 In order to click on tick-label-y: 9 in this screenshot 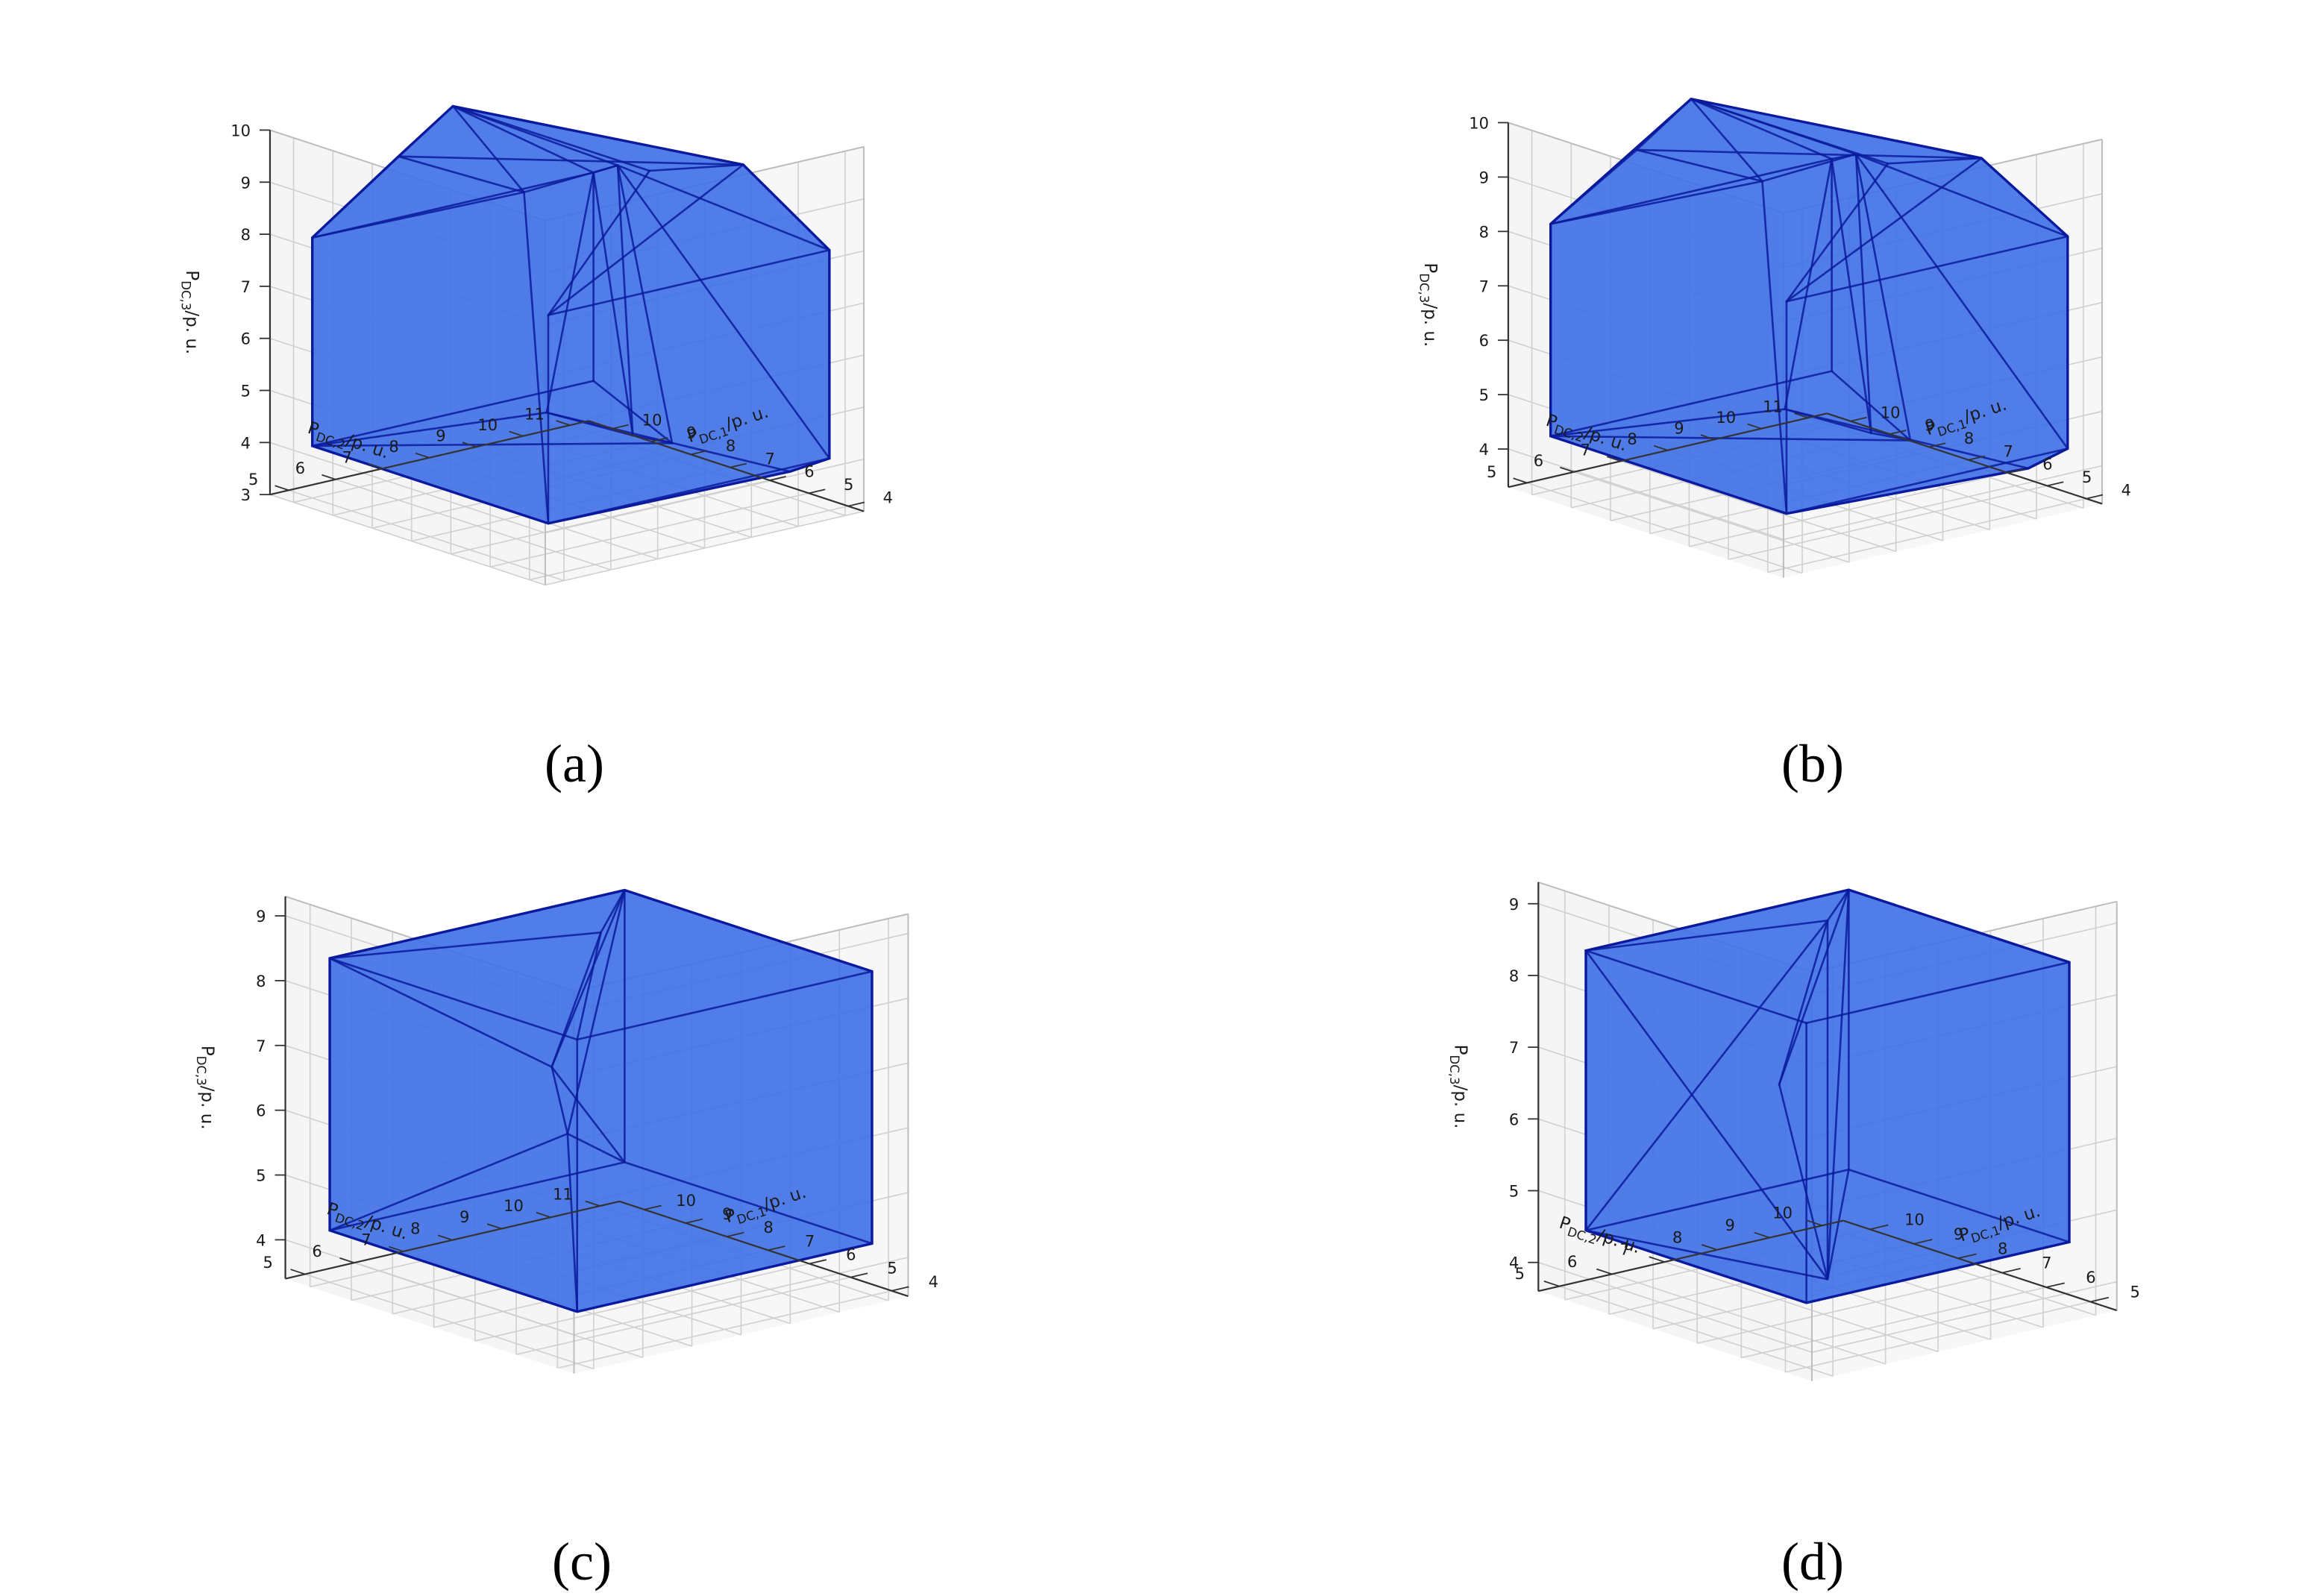, I will do `click(440, 436)`.